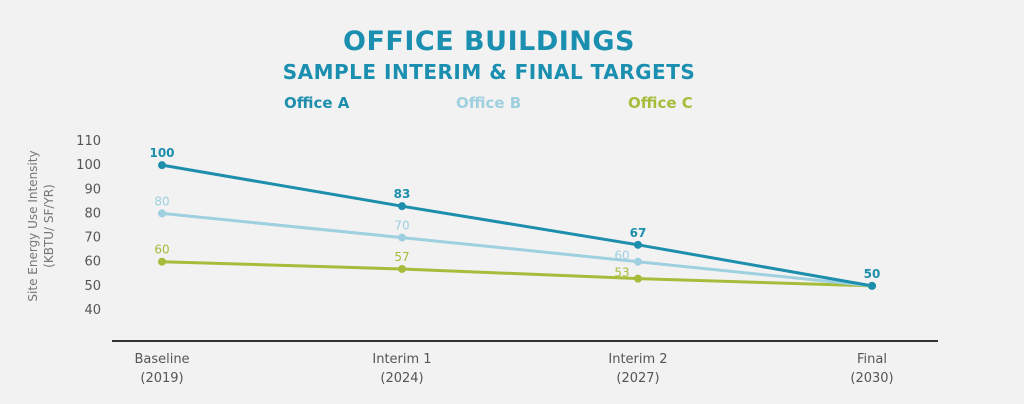  What do you see at coordinates (401, 226) in the screenshot?
I see `data-label: 70` at bounding box center [401, 226].